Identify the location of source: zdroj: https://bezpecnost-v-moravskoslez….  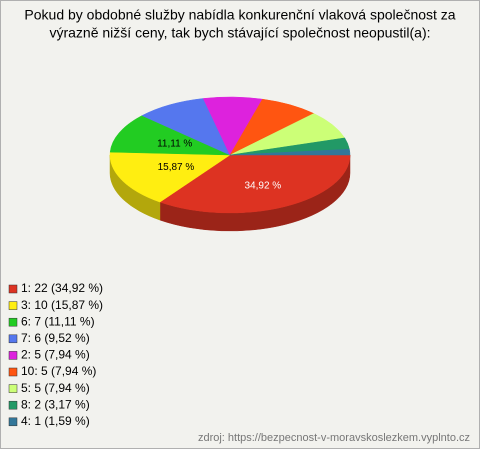
(334, 438).